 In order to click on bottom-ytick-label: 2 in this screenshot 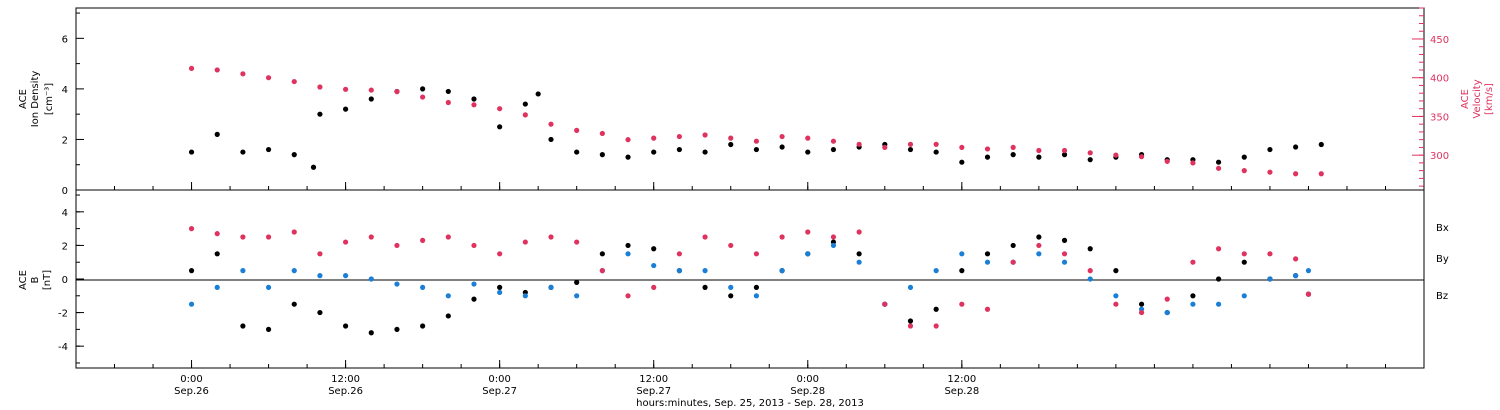, I will do `click(65, 246)`.